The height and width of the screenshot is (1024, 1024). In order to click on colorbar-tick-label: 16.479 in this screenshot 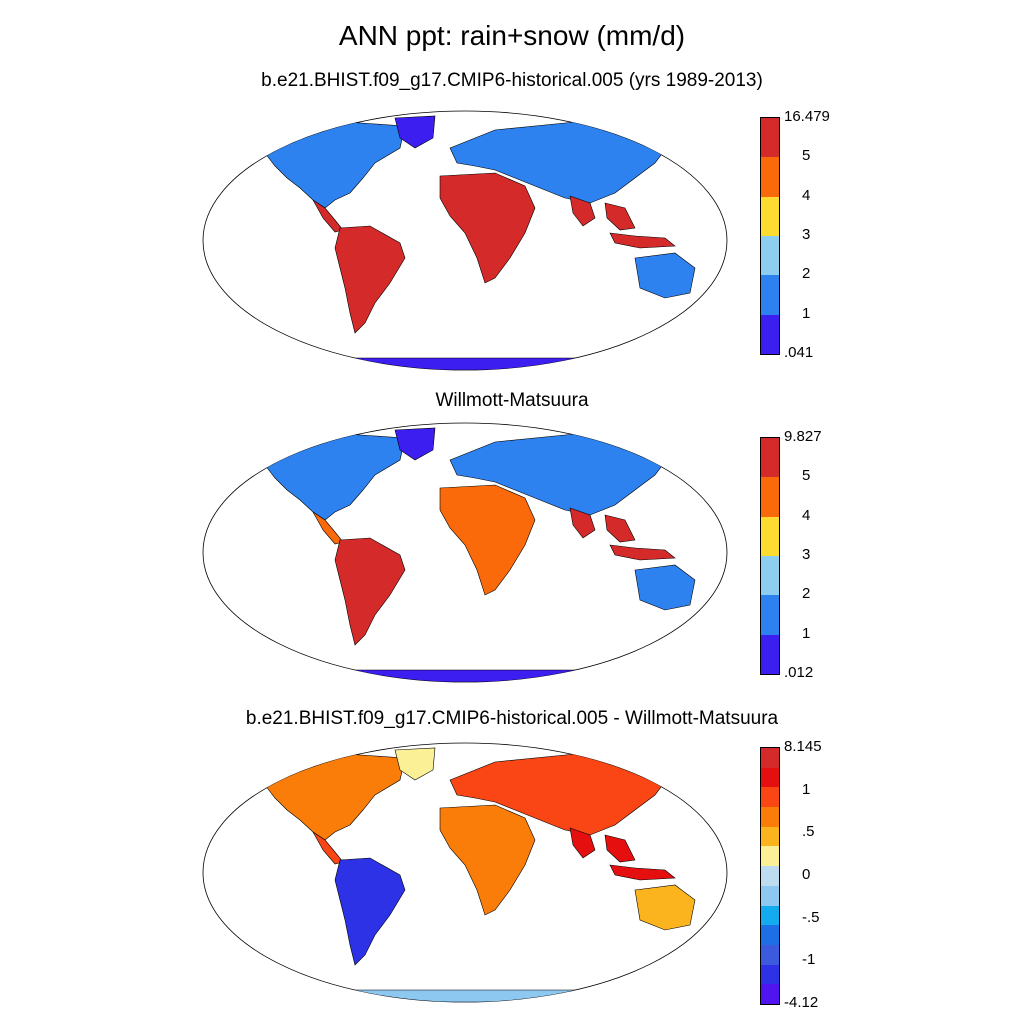, I will do `click(807, 116)`.